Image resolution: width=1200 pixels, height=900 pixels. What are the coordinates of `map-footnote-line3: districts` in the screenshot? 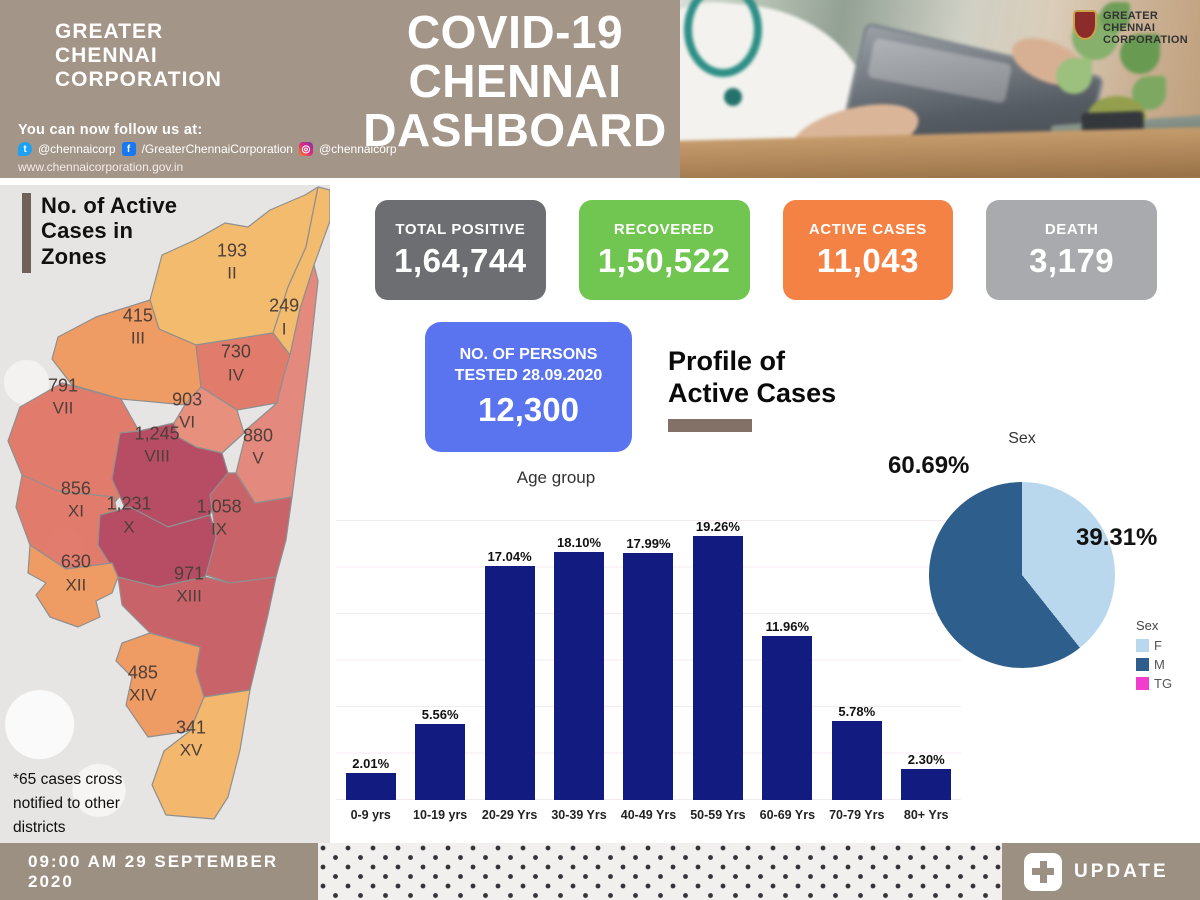 It's located at (39, 828).